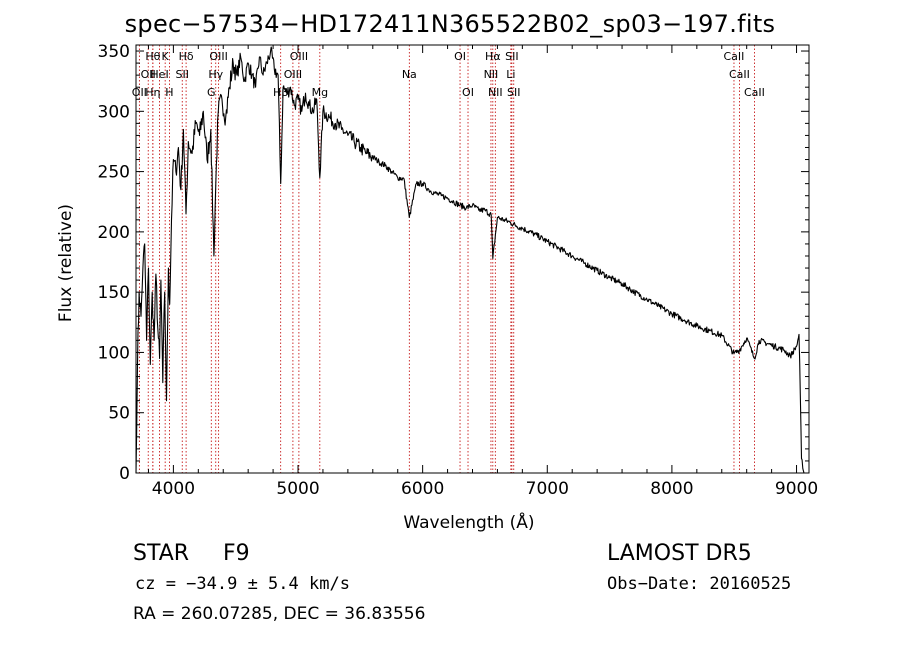 This screenshot has height=649, width=900. What do you see at coordinates (280, 92) in the screenshot?
I see `line-marker-label: Hβ` at bounding box center [280, 92].